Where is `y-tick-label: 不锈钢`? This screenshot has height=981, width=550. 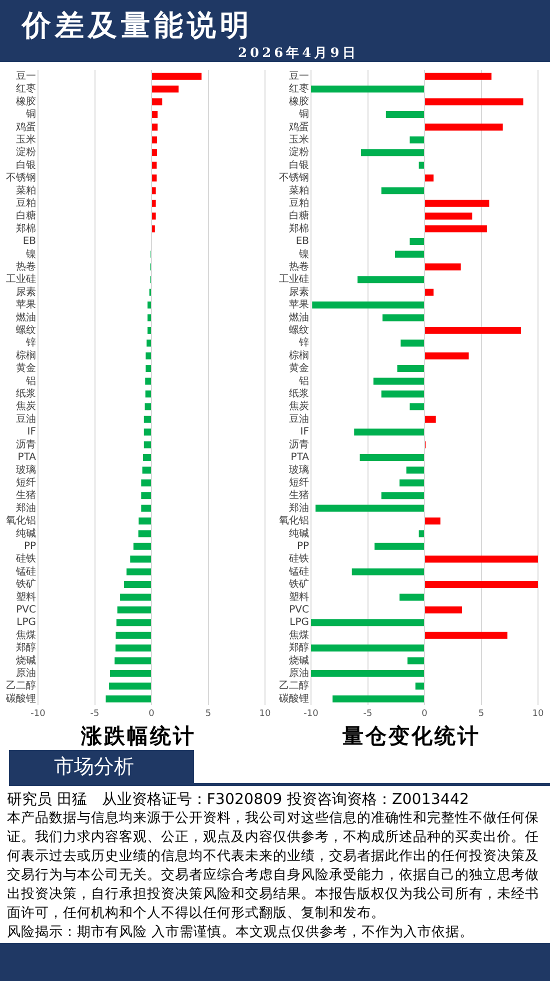
y-tick-label: 不锈钢 is located at coordinates (21, 178).